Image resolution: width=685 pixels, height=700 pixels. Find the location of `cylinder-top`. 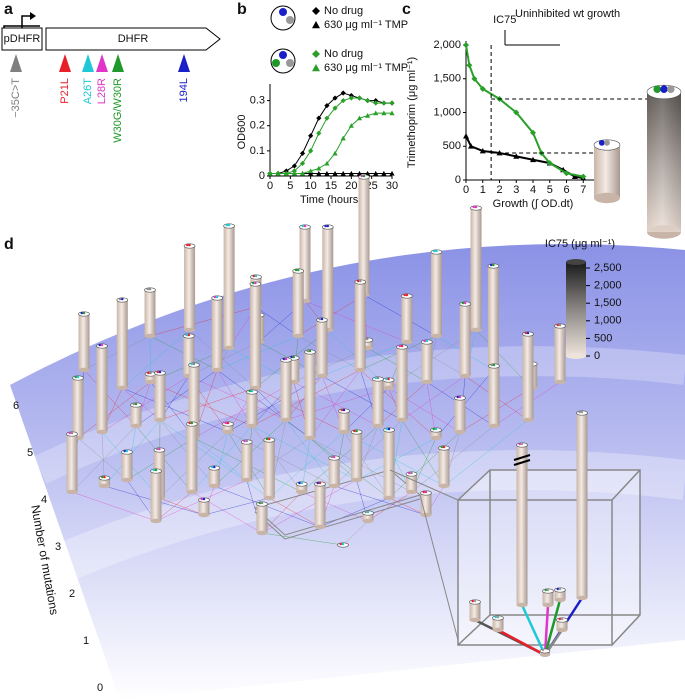

cylinder-top is located at coordinates (545, 651).